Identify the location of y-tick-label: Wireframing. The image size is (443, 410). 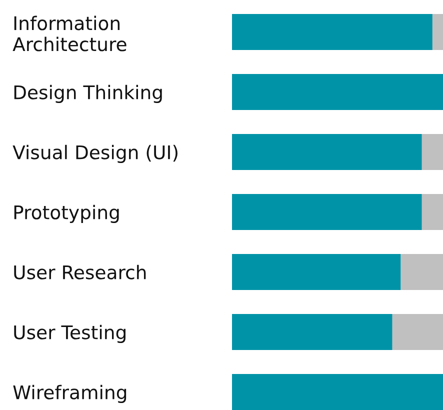
(69, 394).